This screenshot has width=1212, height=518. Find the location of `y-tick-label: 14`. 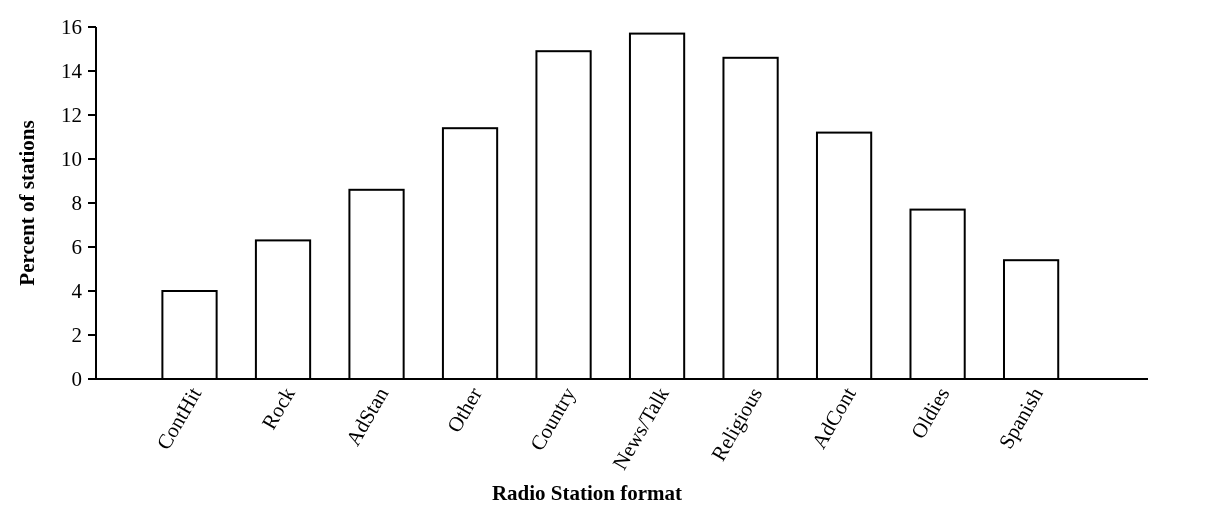

y-tick-label: 14 is located at coordinates (72, 71).